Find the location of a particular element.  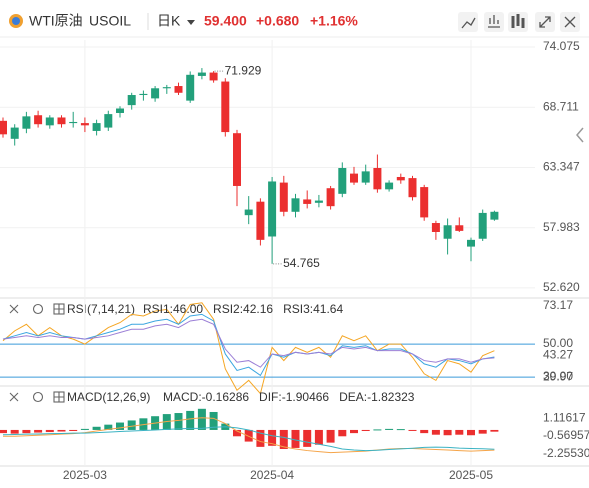

collapse-button is located at coordinates (580, 135).